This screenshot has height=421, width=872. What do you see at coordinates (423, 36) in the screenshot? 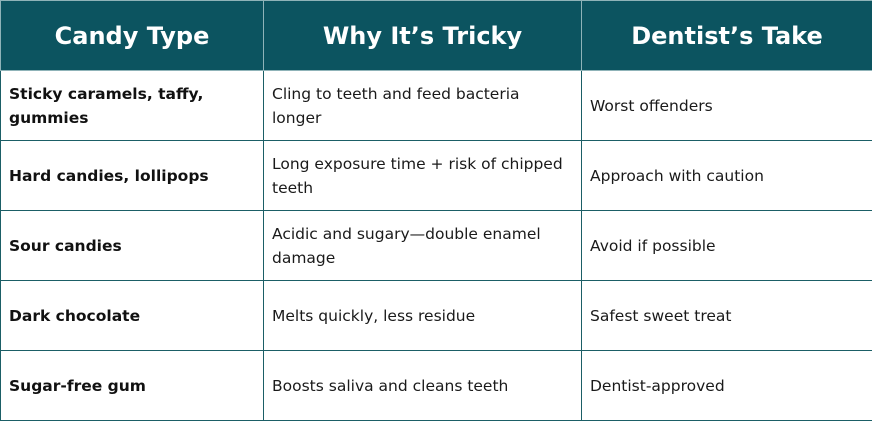
I see `header-why-tricky: Why It’s Tricky` at bounding box center [423, 36].